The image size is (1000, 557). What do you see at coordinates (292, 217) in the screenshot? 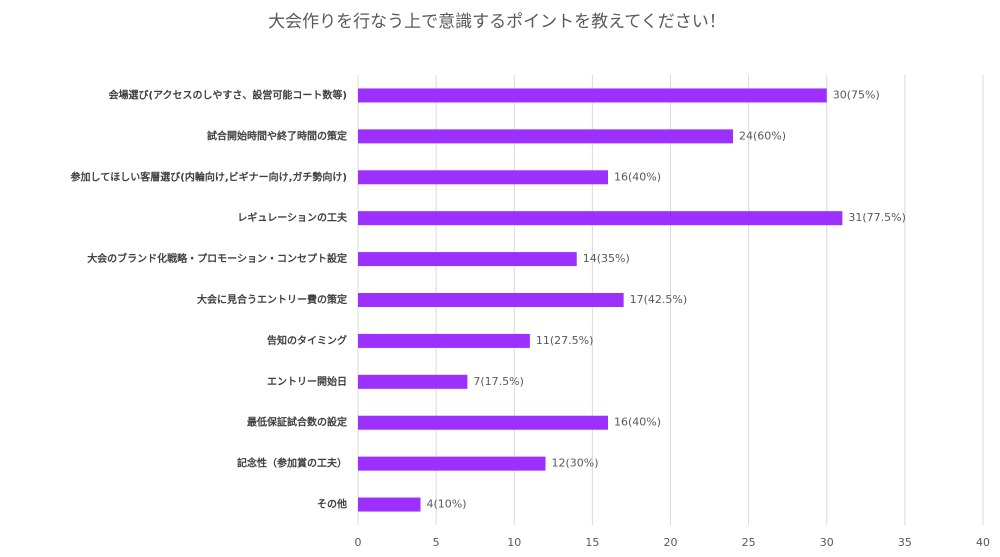
I see `category-label: レギュレーションの工夫` at bounding box center [292, 217].